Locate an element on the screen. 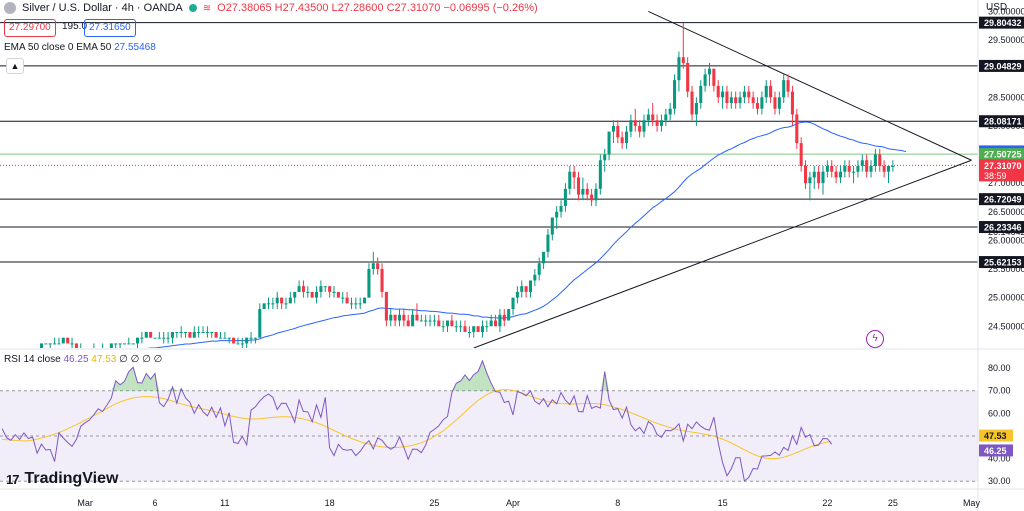 The image size is (1024, 511). lightning-icon: ϟ is located at coordinates (875, 339).